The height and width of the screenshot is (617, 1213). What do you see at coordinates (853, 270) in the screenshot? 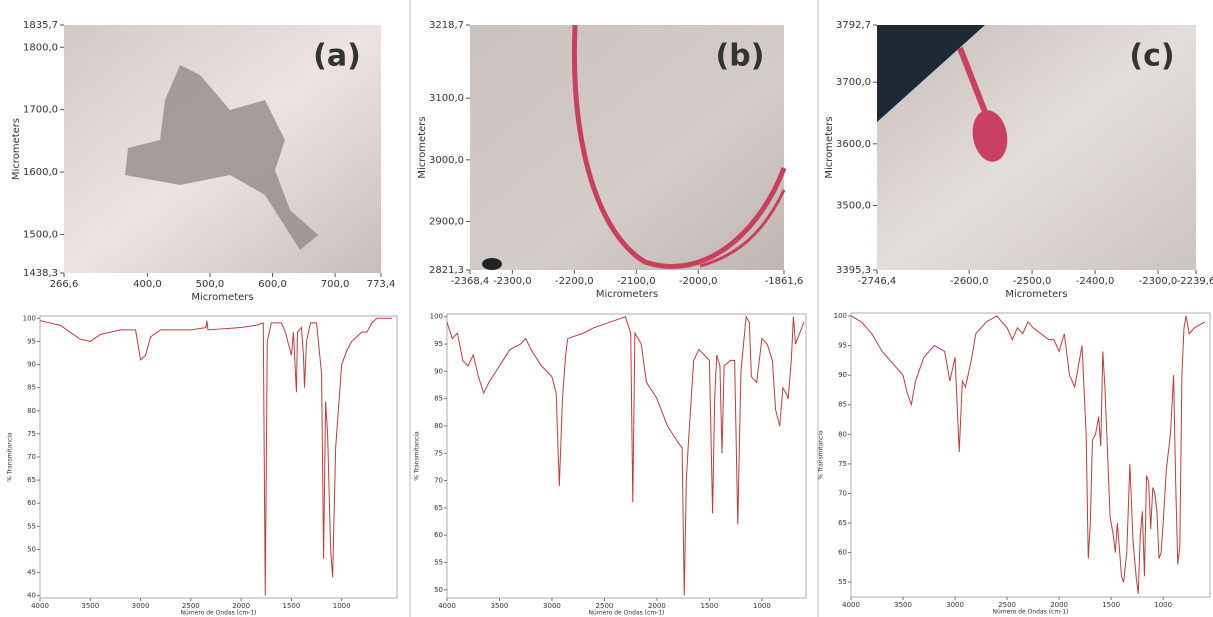
I see `y-tick-label: 3395,3` at bounding box center [853, 270].